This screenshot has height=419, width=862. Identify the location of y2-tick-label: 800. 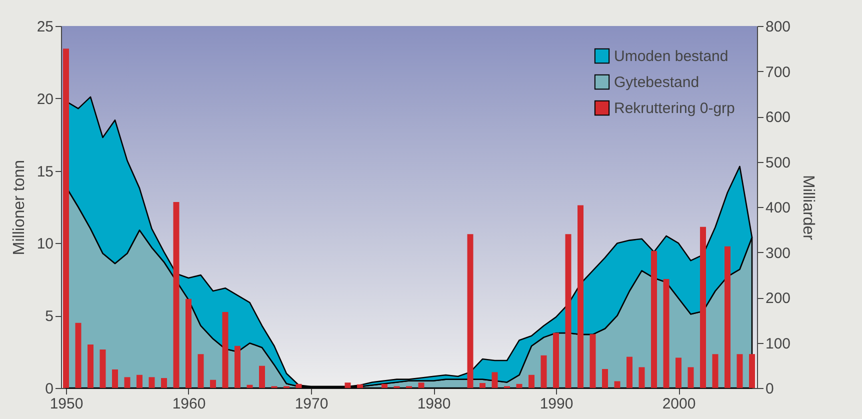
(778, 27).